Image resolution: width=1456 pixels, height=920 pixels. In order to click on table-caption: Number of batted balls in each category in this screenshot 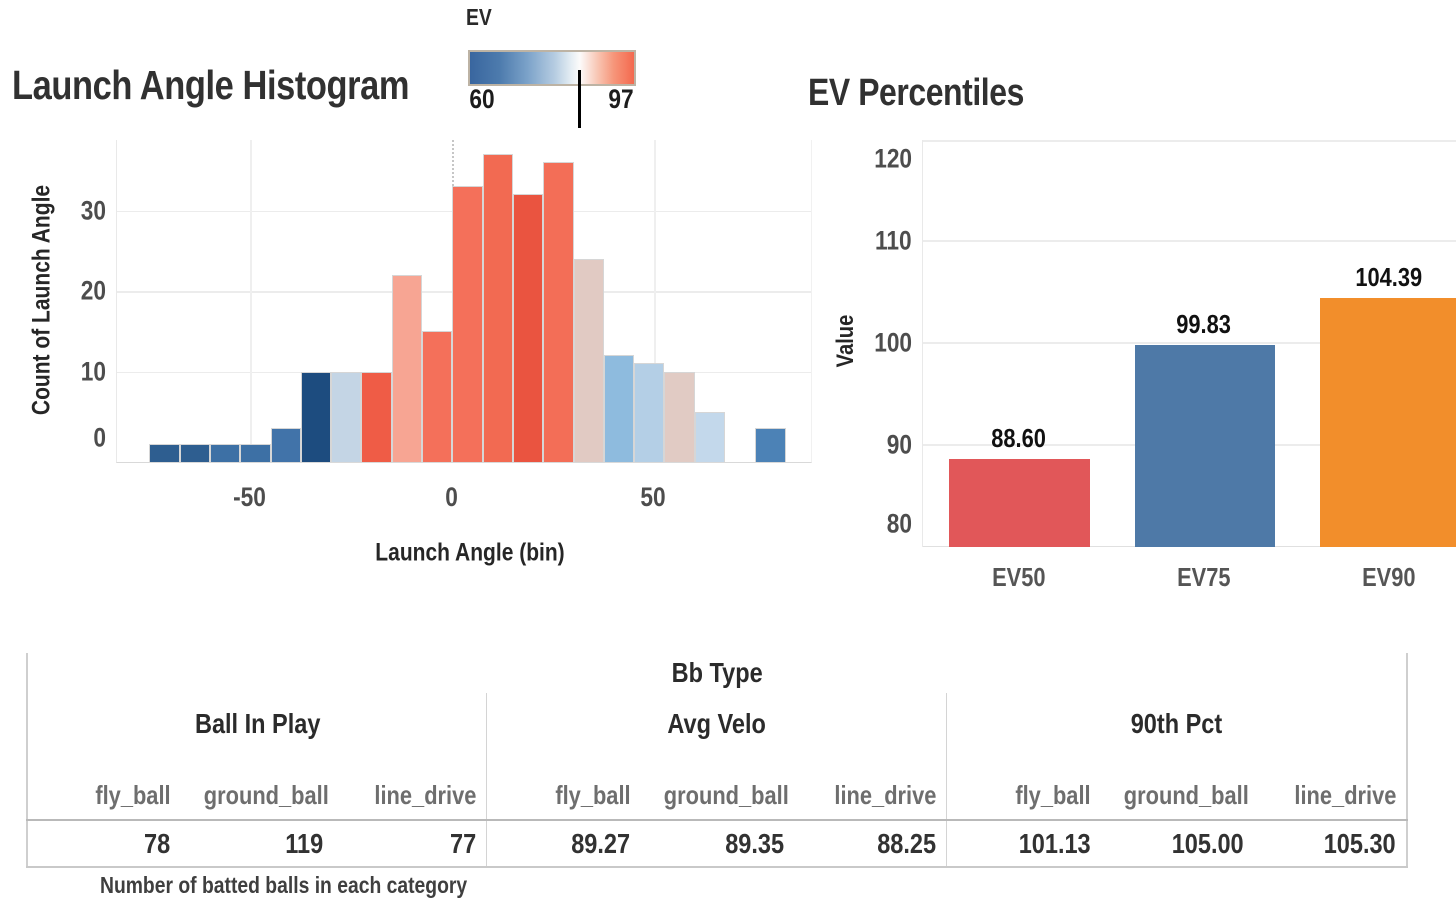, I will do `click(284, 885)`.